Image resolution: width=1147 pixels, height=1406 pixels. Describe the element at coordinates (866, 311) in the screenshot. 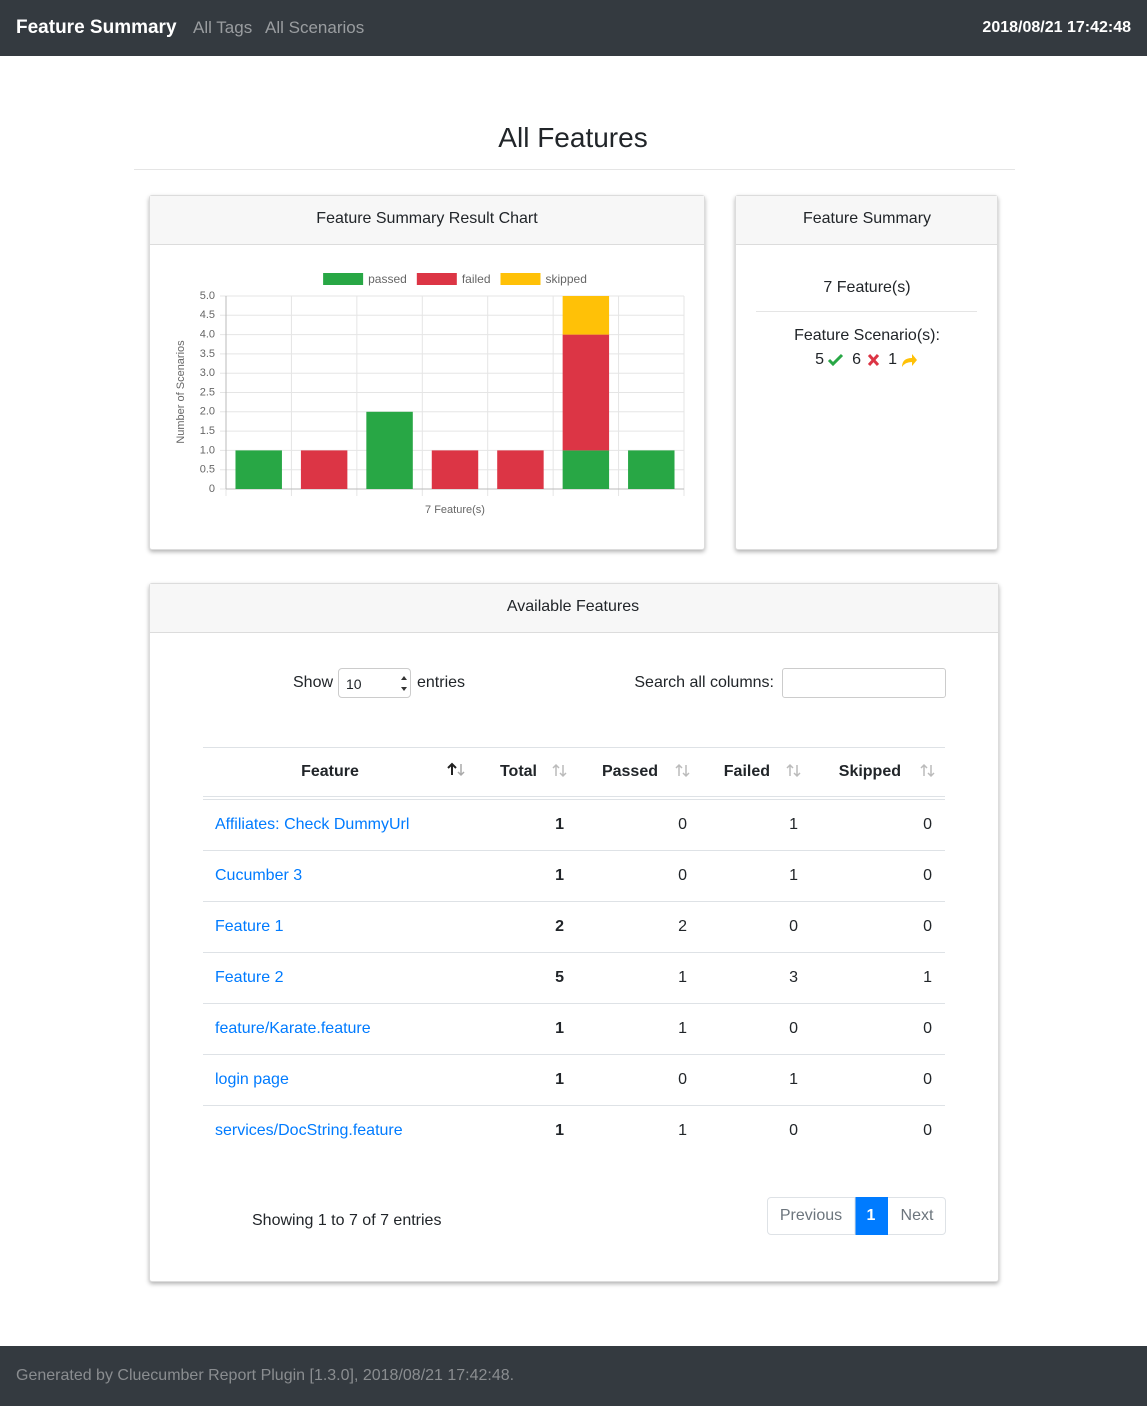

I see `summary-rule` at that location.